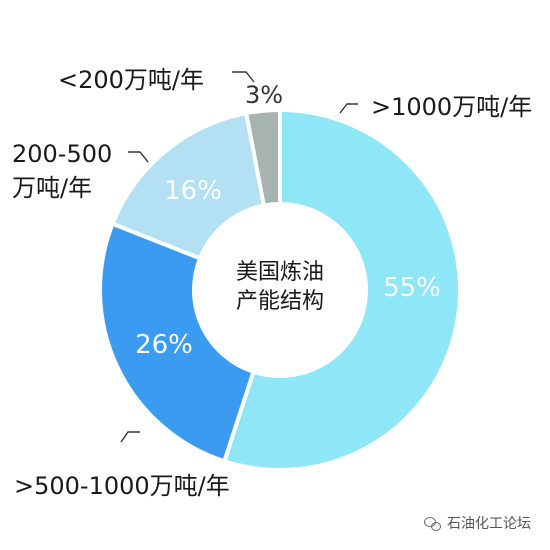 This screenshot has width=550, height=550. I want to click on watermark-text: 石油化工论坛, so click(489, 524).